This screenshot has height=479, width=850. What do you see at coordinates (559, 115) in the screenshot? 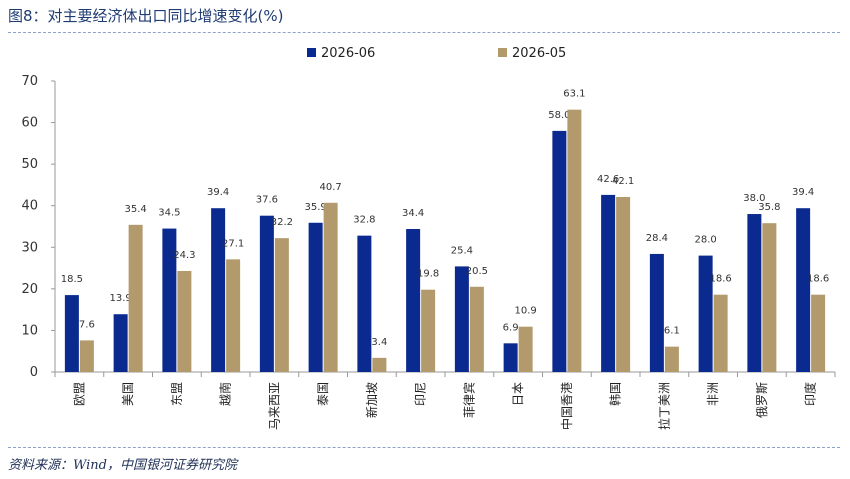
I see `data-label: 58.0` at bounding box center [559, 115].